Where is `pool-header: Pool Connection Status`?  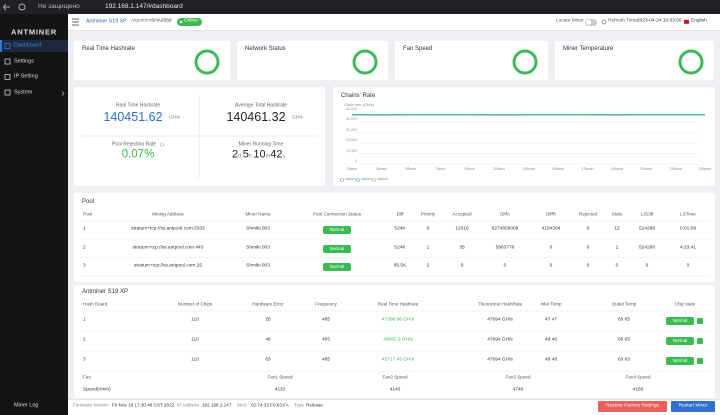
pool-header: Pool Connection Status is located at coordinates (337, 214).